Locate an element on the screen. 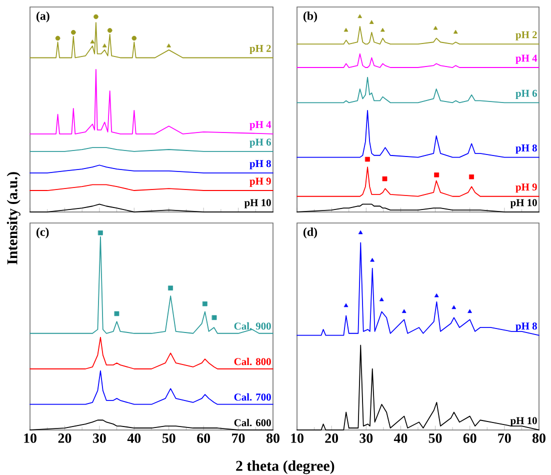  y-axis-title: Intensity (a.u.) is located at coordinates (13, 218).